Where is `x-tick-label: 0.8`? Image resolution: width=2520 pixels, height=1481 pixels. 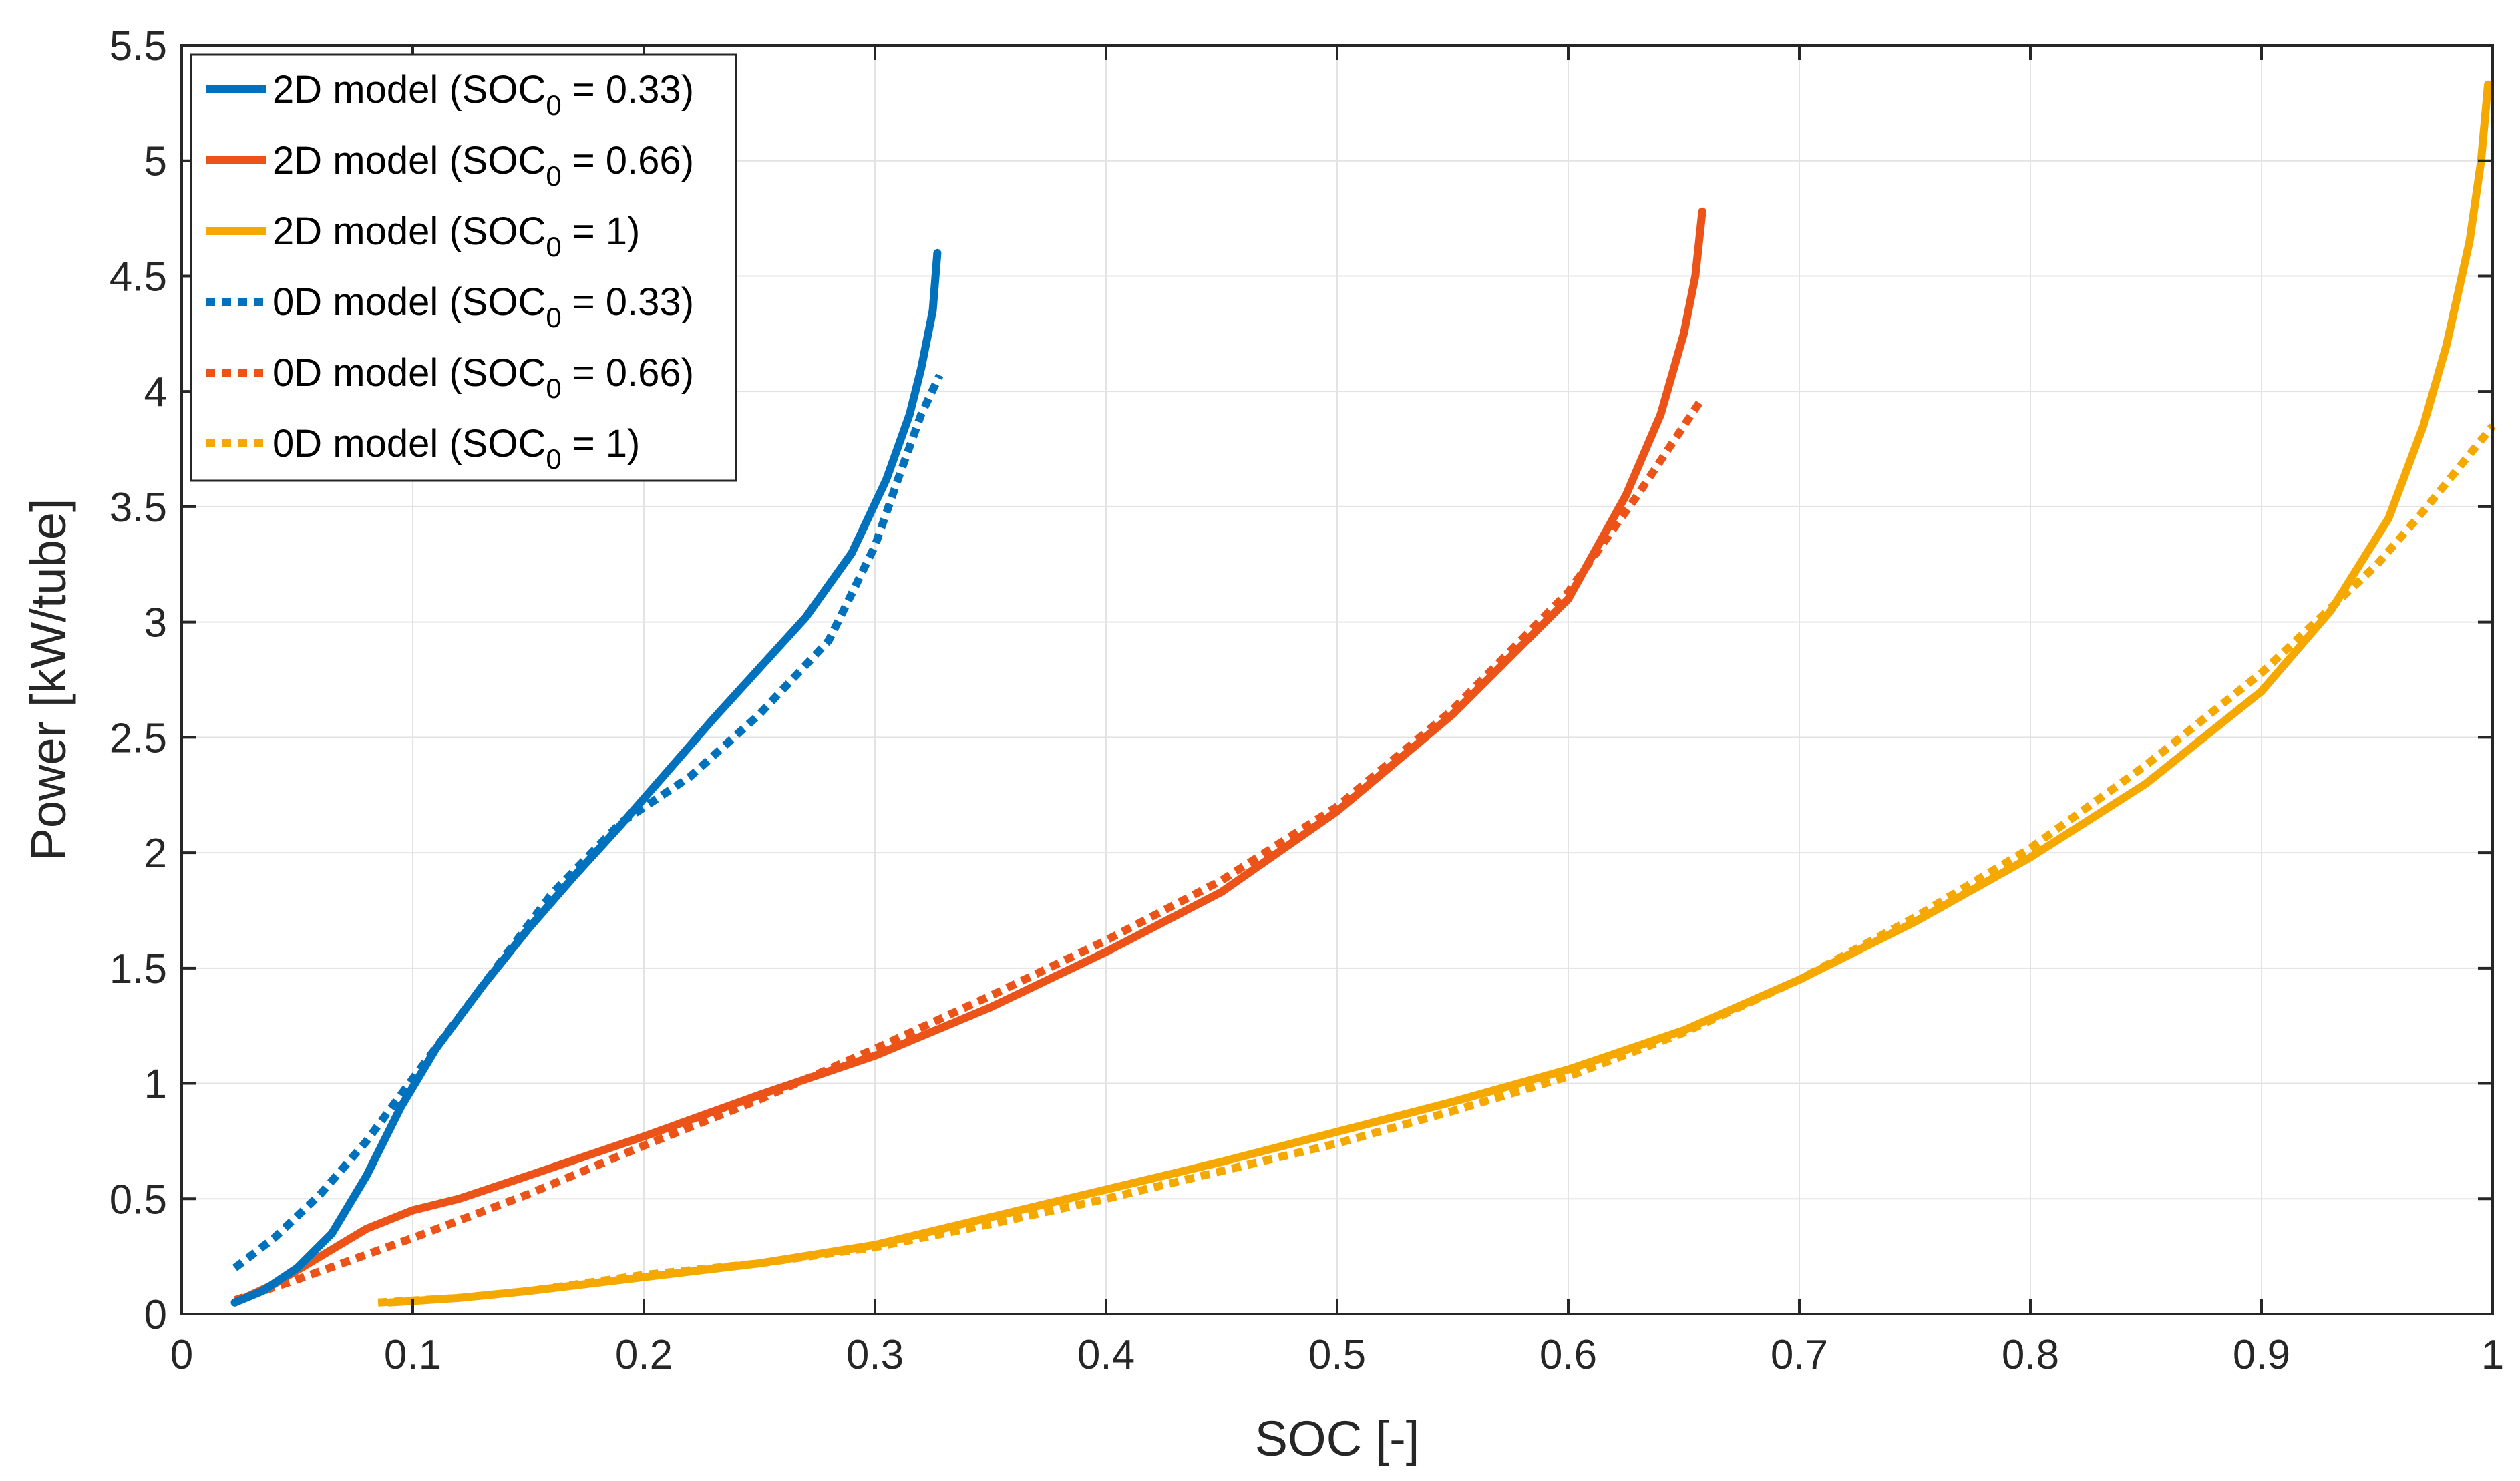
x-tick-label: 0.8 is located at coordinates (2030, 1355).